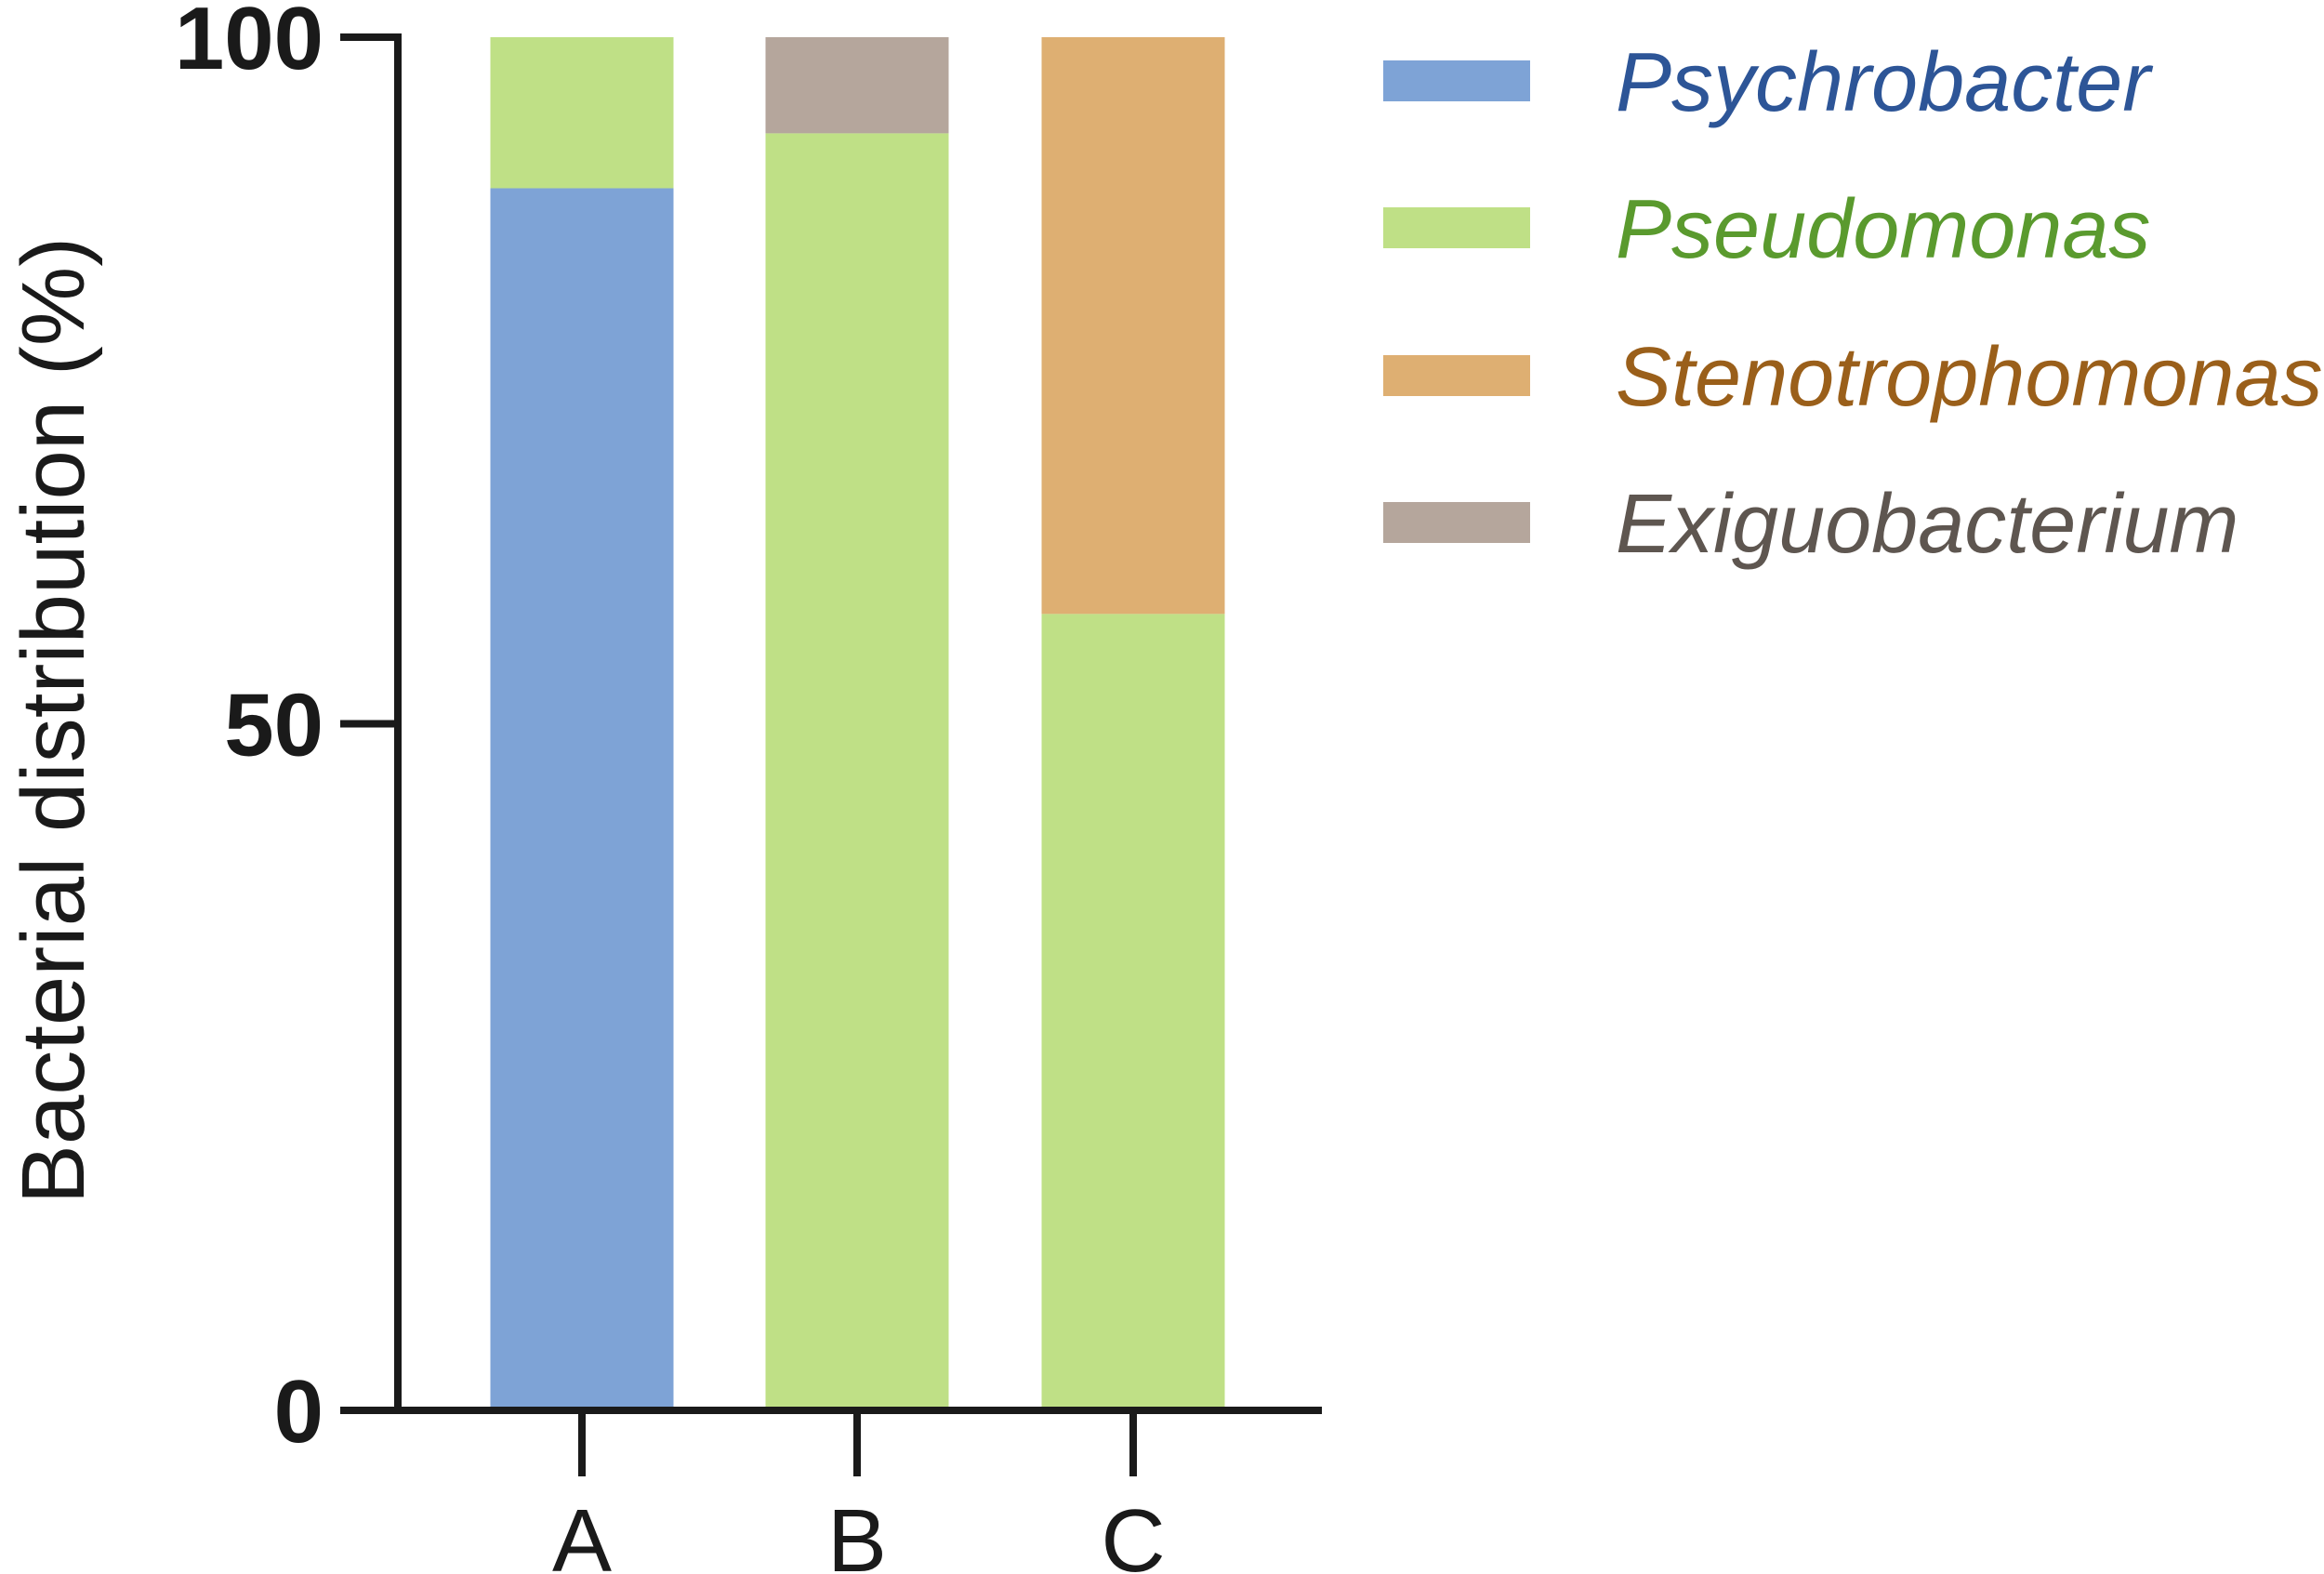  I want to click on y-axis-title: Bacterial distribution (%), so click(53, 721).